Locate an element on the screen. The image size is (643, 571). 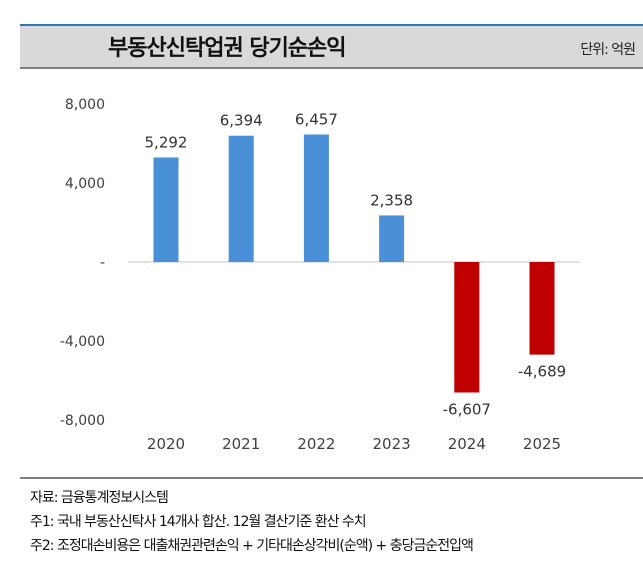
x-tick-label: 2022 is located at coordinates (316, 444).